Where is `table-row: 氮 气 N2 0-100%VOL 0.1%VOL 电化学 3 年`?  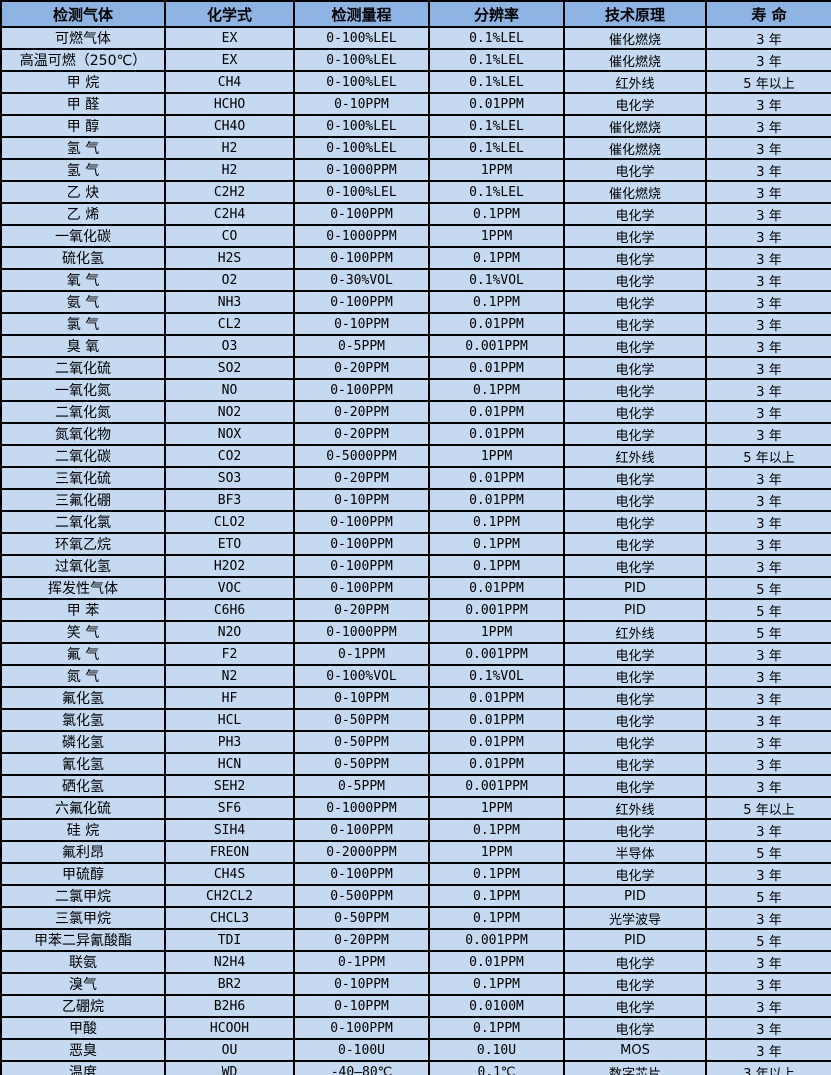
table-row: 氮 气 N2 0-100%VOL 0.1%VOL 电化学 3 年 is located at coordinates (415, 676).